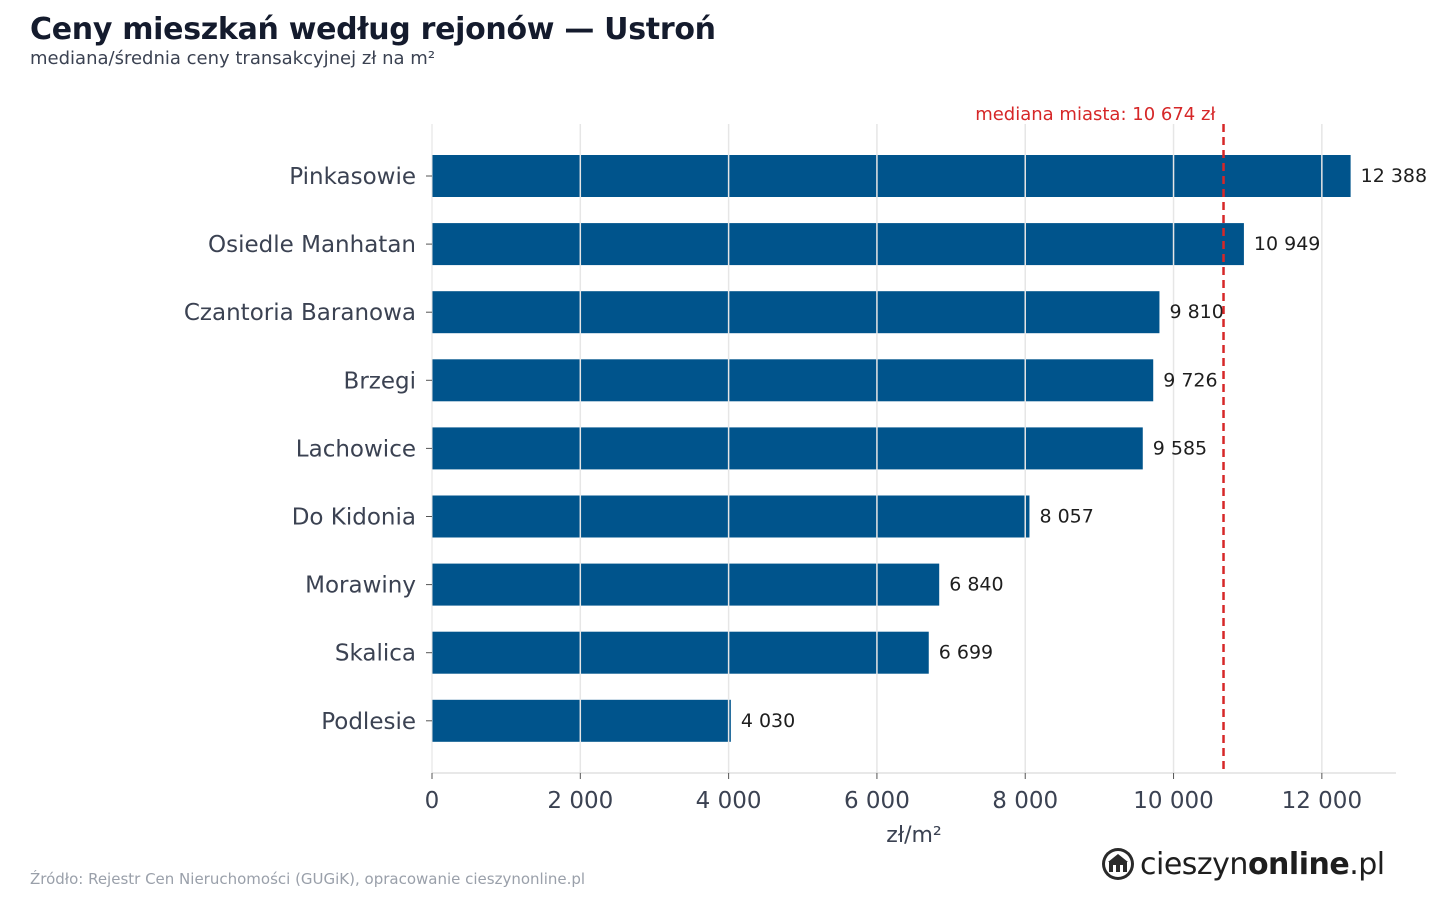 This screenshot has width=1440, height=900. What do you see at coordinates (1118, 864) in the screenshot?
I see `cieszyn-logo-icon` at bounding box center [1118, 864].